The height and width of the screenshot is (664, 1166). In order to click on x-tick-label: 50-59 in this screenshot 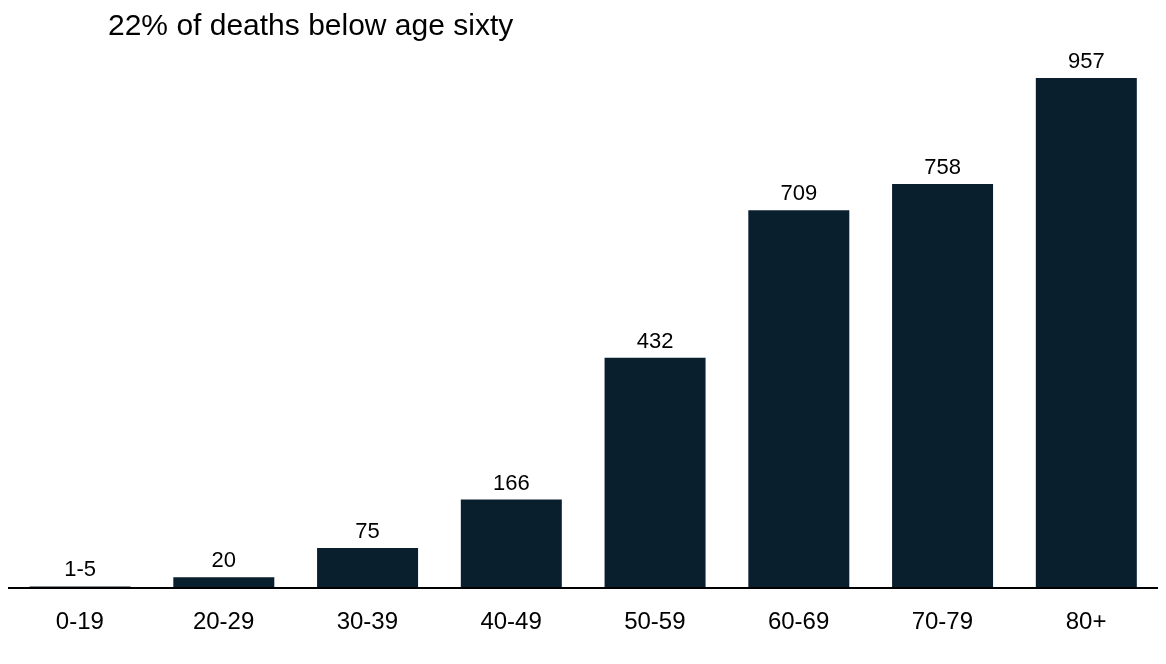, I will do `click(655, 621)`.